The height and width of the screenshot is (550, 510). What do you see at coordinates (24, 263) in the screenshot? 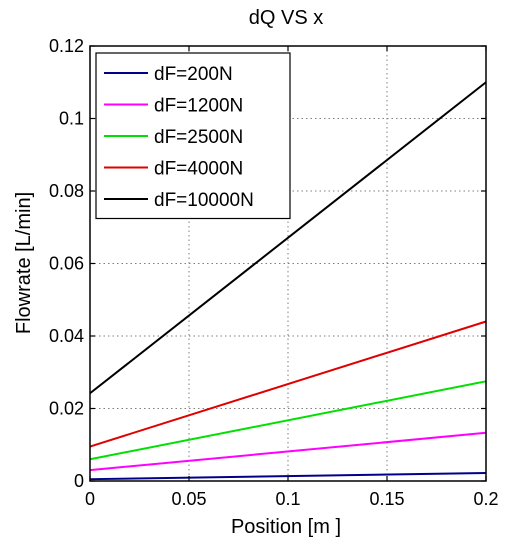
I see `y-axis-label: Flowrate [L/min]` at bounding box center [24, 263].